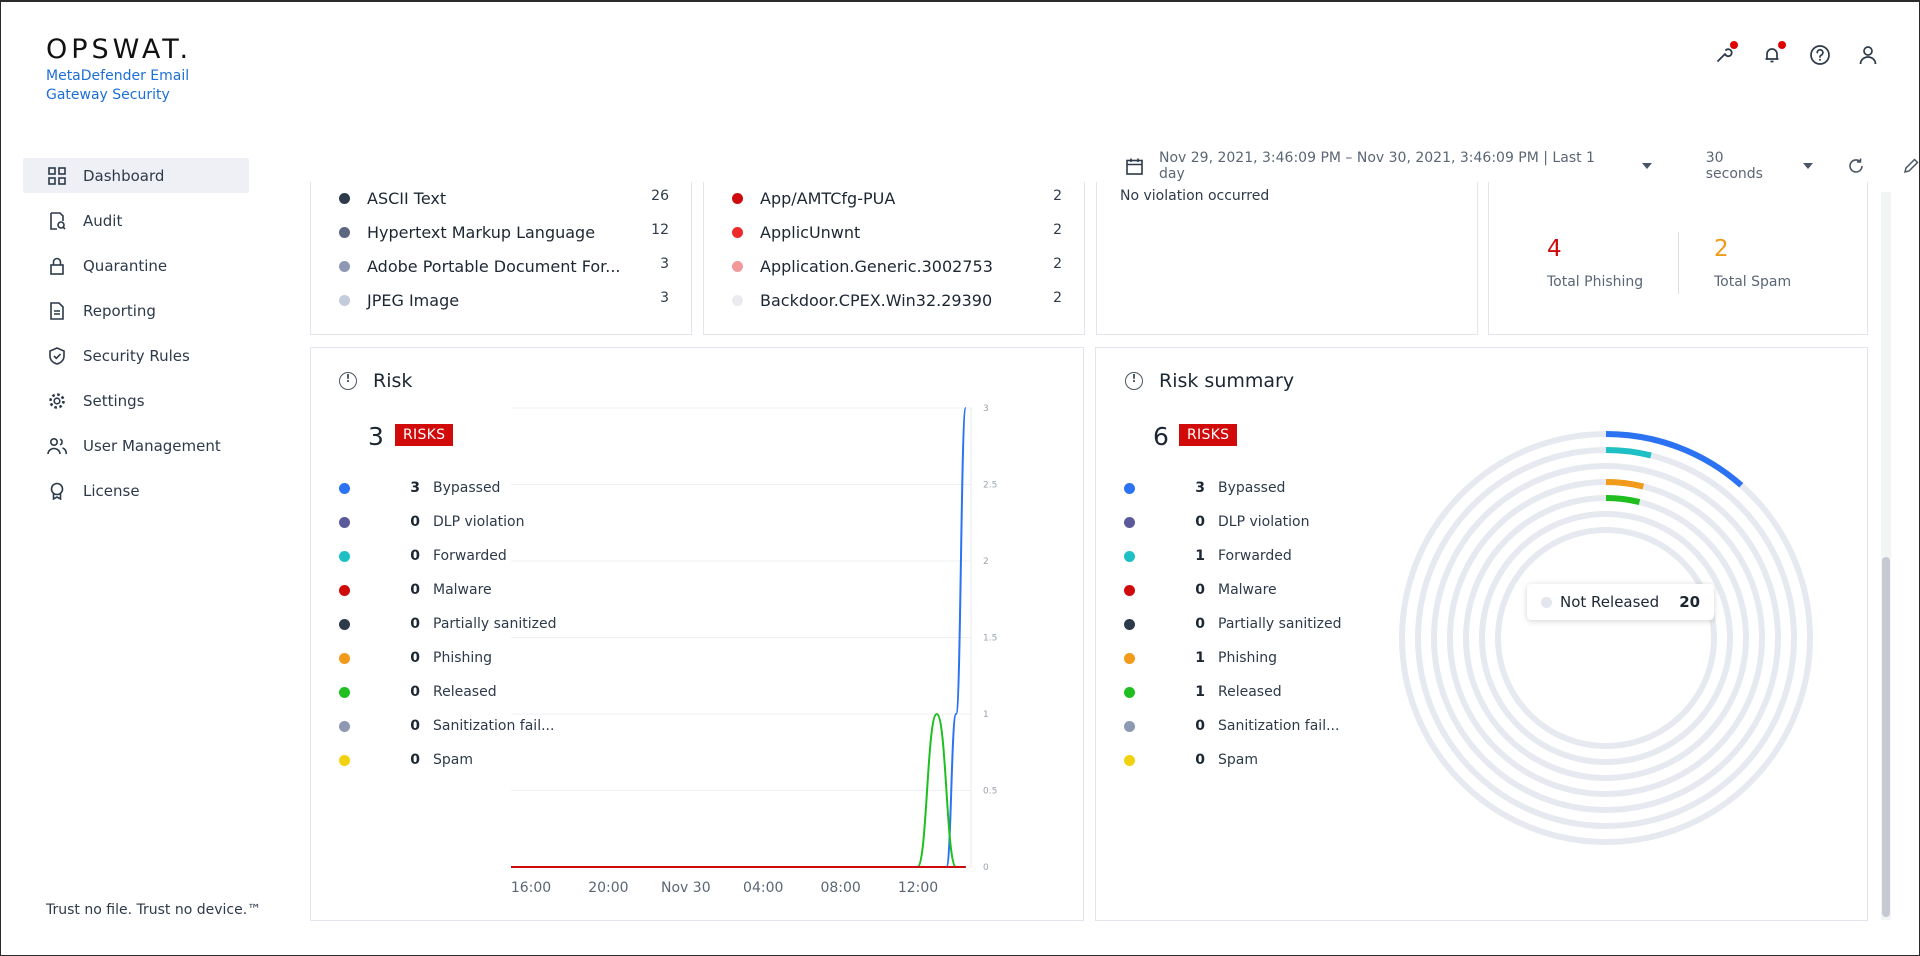 The height and width of the screenshot is (956, 1920). What do you see at coordinates (136, 445) in the screenshot?
I see `sidebar-item-user-management: User Management` at bounding box center [136, 445].